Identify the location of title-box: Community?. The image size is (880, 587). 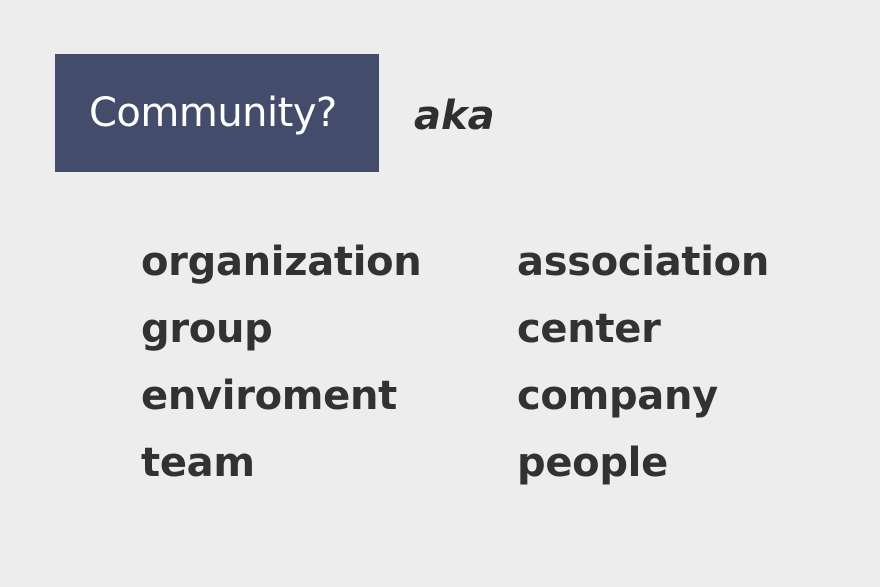
(217, 113).